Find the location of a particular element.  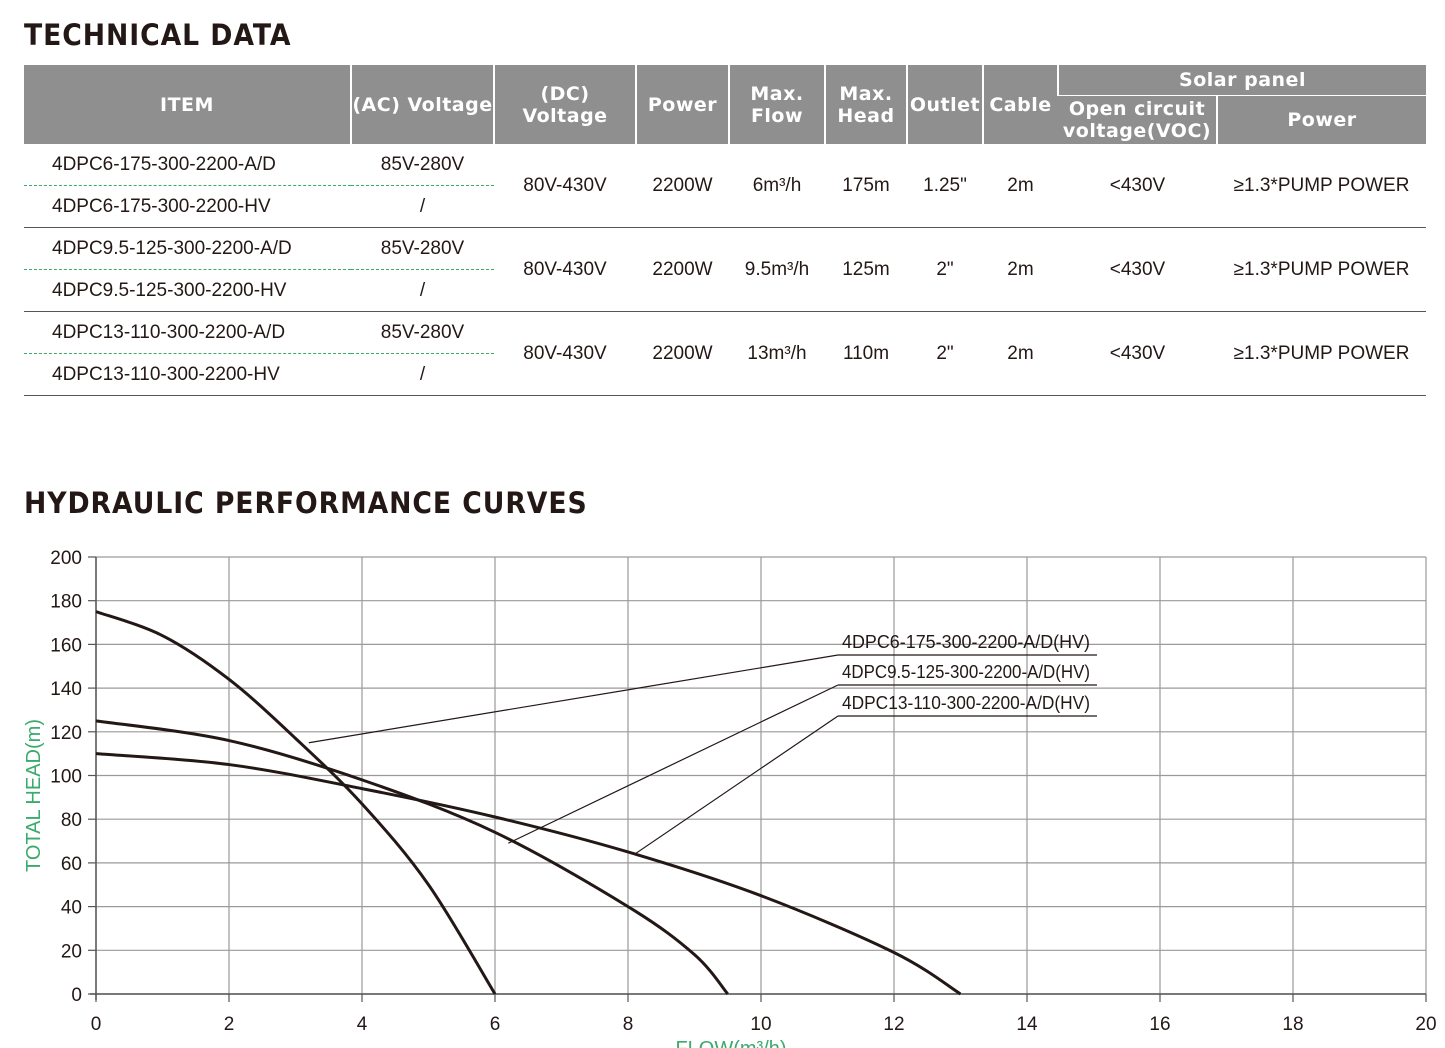

max-head-cell: 125m is located at coordinates (866, 269).